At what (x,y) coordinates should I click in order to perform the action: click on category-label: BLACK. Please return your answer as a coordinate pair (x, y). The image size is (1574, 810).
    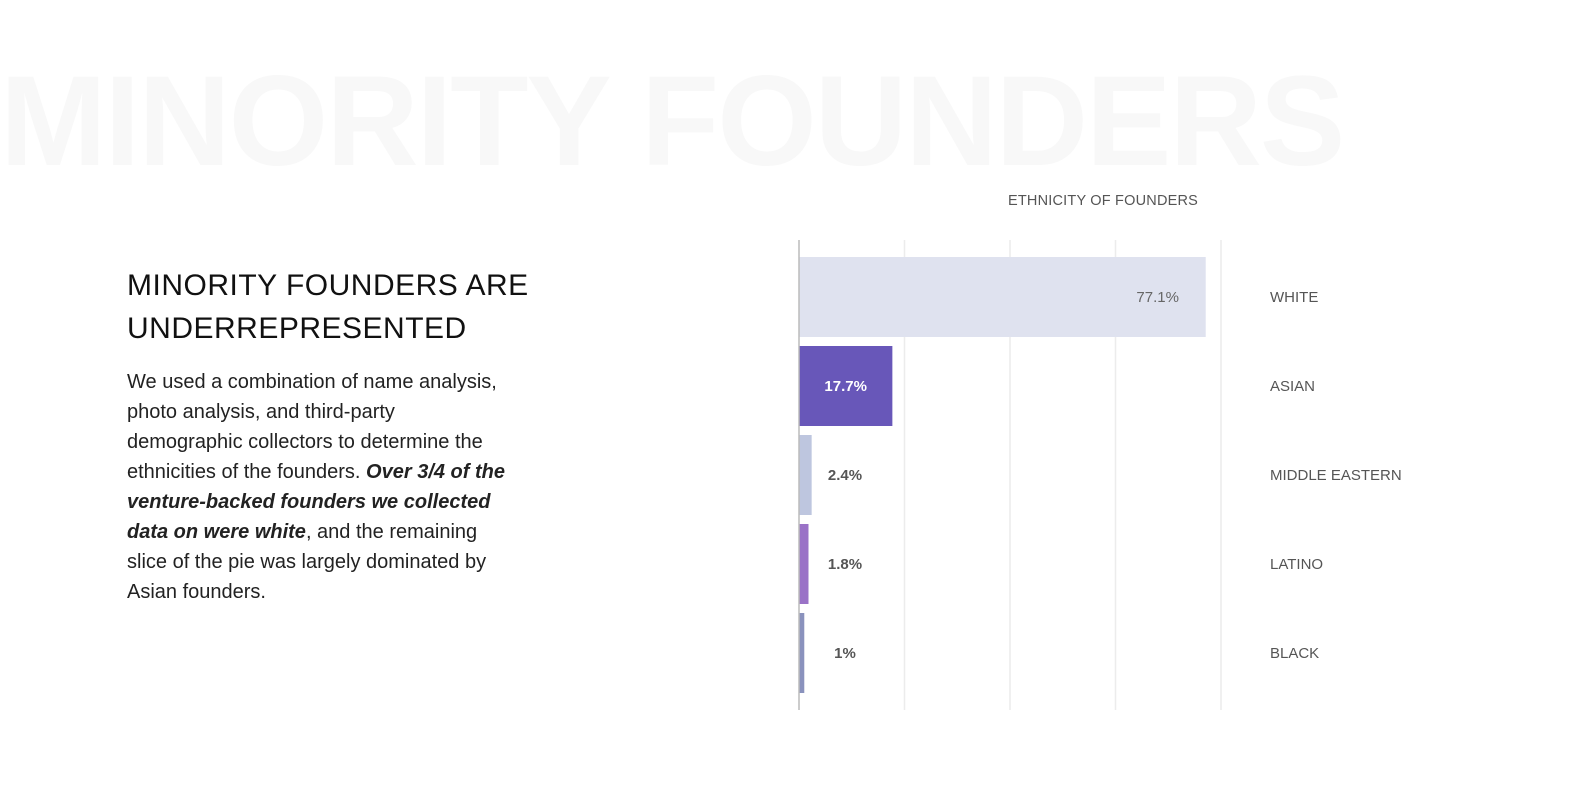
    Looking at the image, I should click on (1294, 653).